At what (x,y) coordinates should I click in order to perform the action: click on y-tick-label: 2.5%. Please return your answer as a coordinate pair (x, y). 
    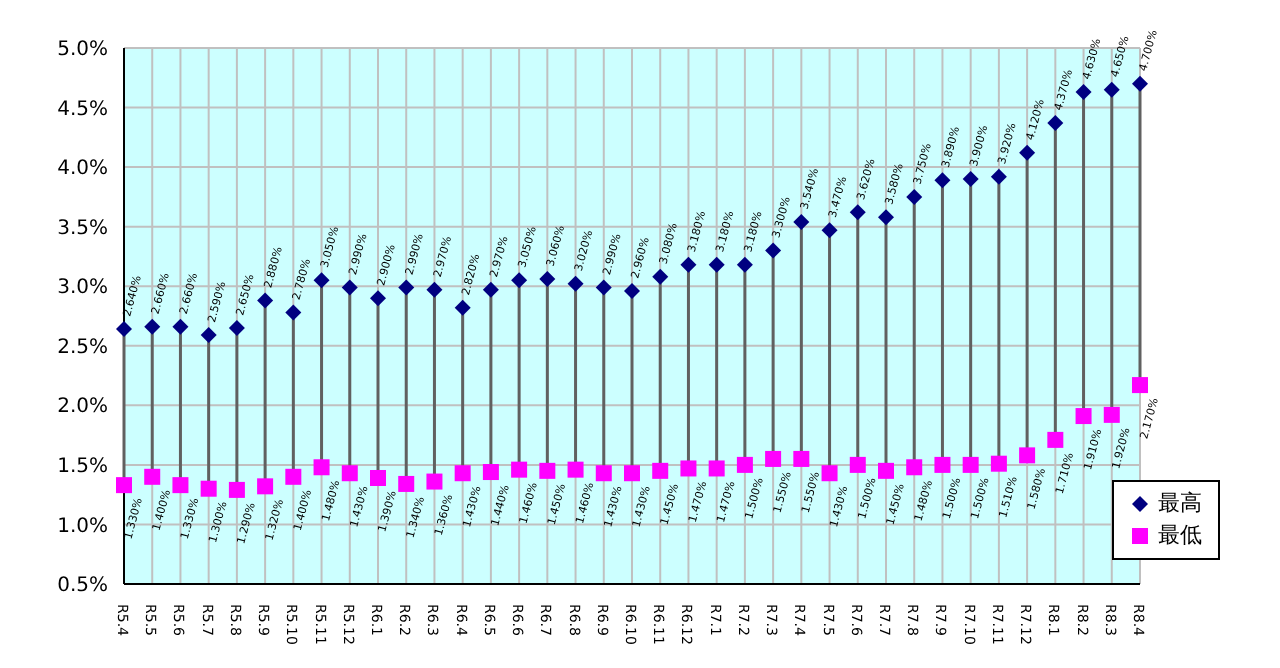
    Looking at the image, I should click on (82, 347).